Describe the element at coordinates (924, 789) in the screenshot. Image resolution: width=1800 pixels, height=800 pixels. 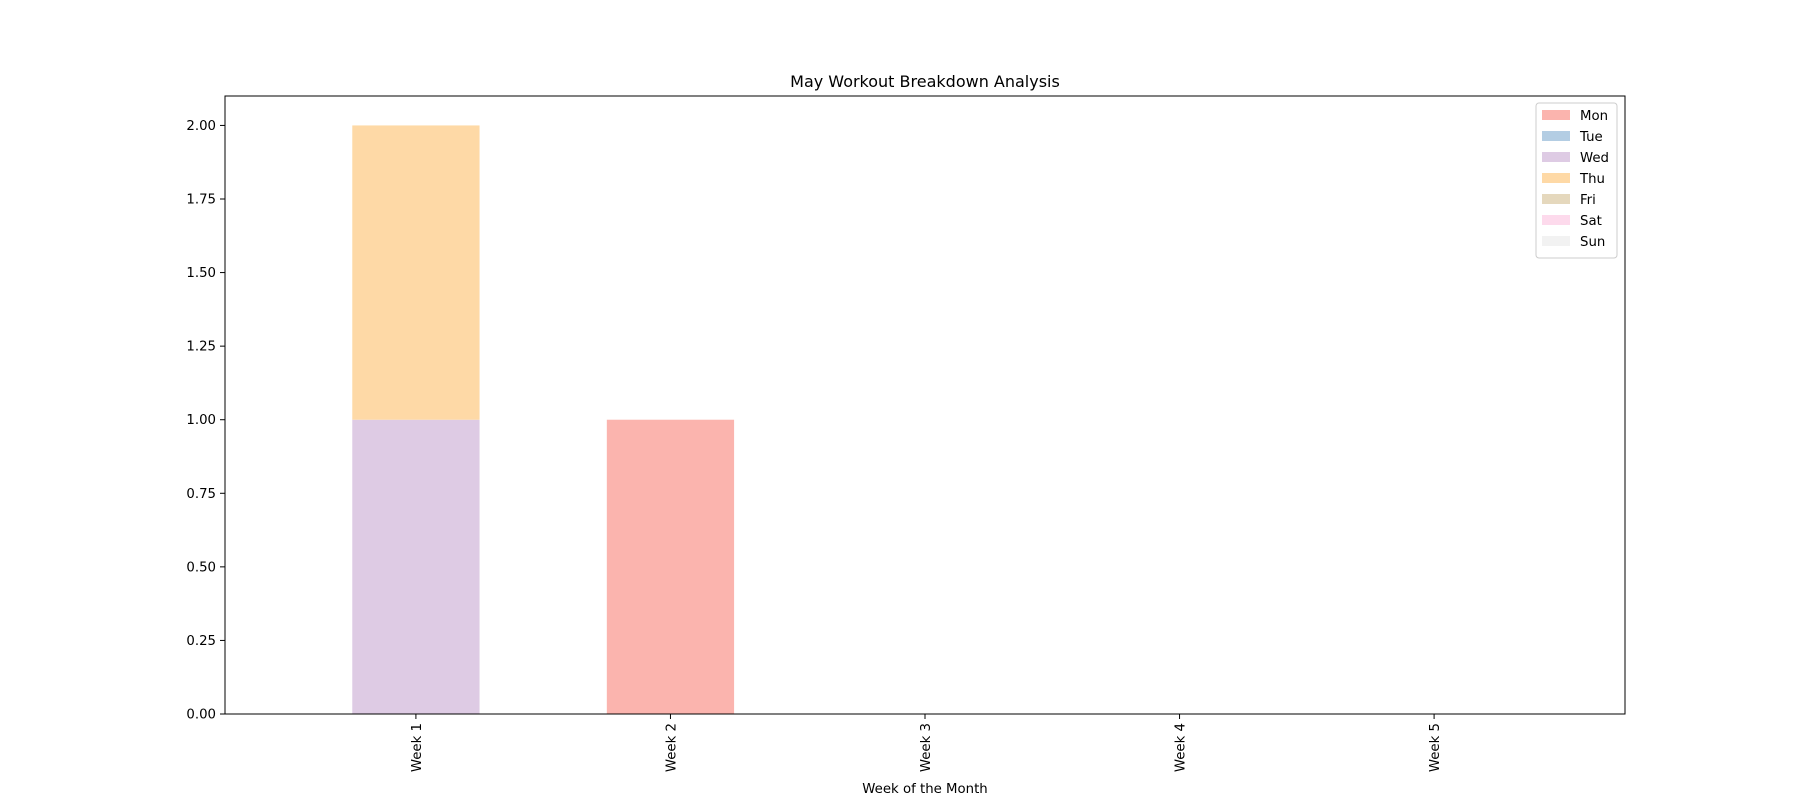
I see `x-axis-label: Week of the Month` at that location.